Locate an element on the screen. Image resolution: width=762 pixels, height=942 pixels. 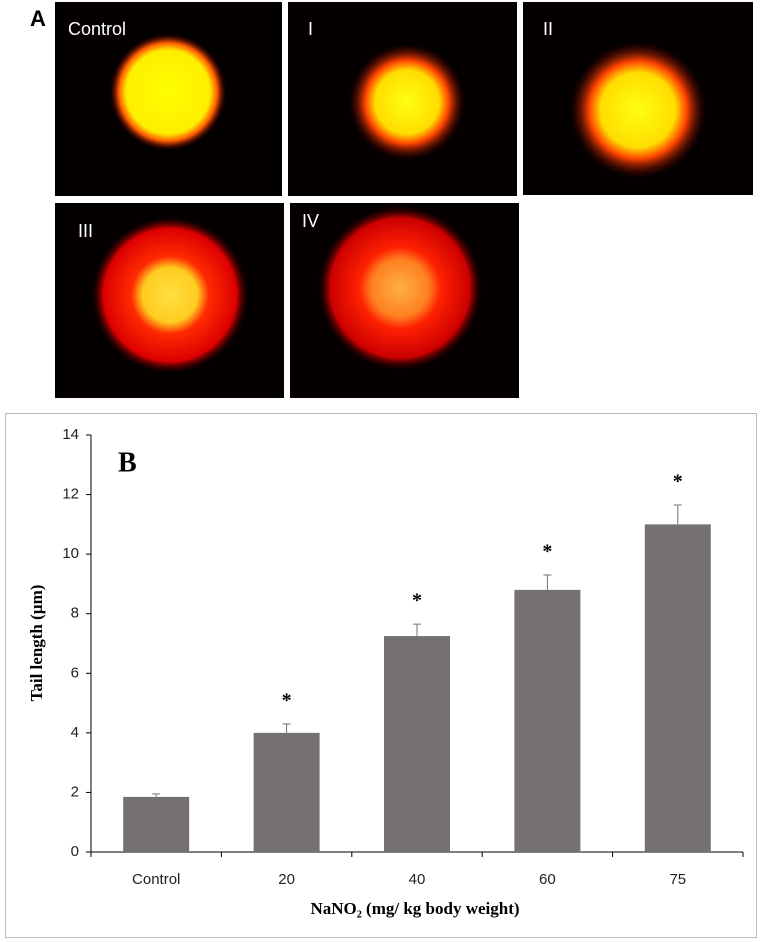
x-axis-title: NaNO₂ (mg/ kg body weight) is located at coordinates (414, 908).